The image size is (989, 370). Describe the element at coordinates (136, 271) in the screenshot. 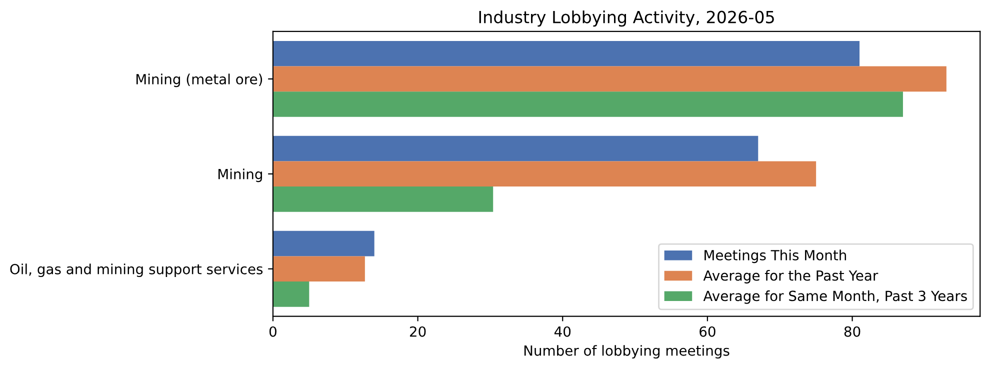

I see `y-tick-label: Oil, gas and mining support services` at that location.